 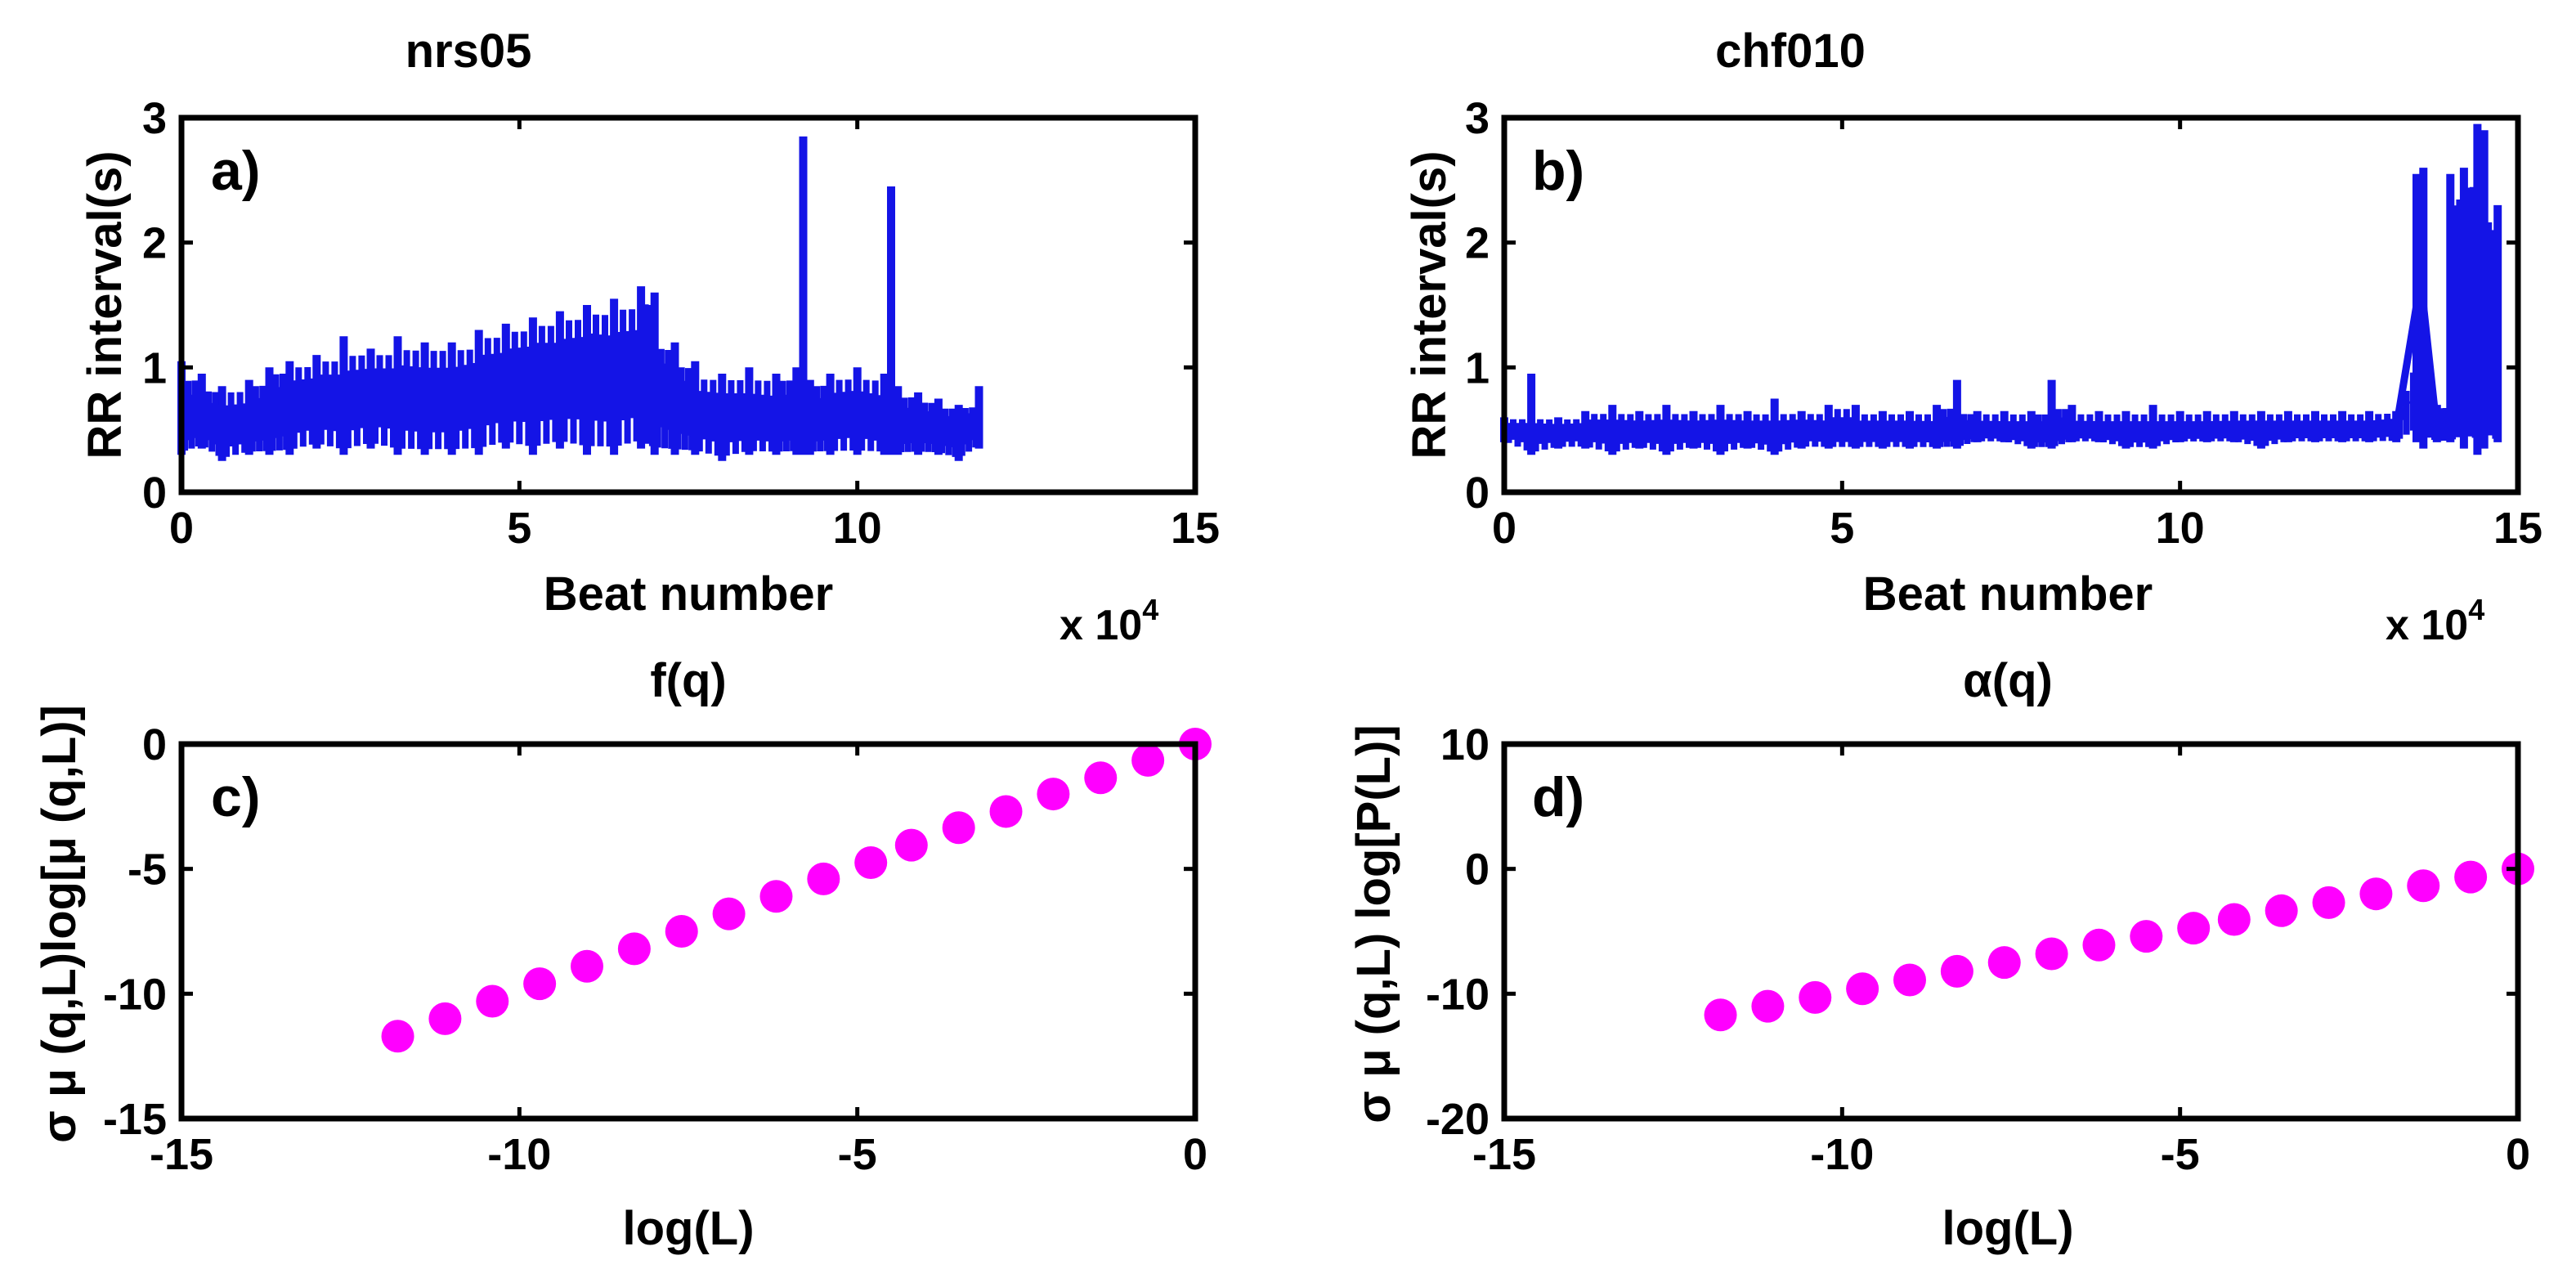 I want to click on chart-b-xtick-label: 0, so click(x=1504, y=528).